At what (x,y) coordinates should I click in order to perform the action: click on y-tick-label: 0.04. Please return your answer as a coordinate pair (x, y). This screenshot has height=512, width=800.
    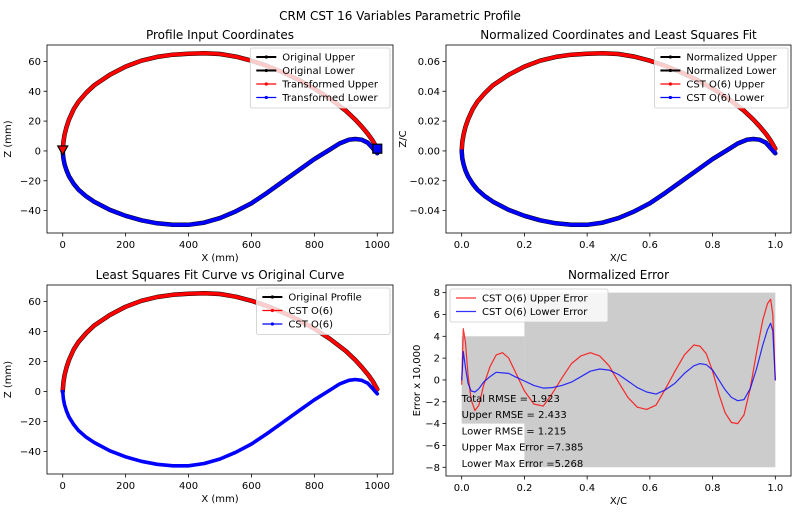
    Looking at the image, I should click on (429, 92).